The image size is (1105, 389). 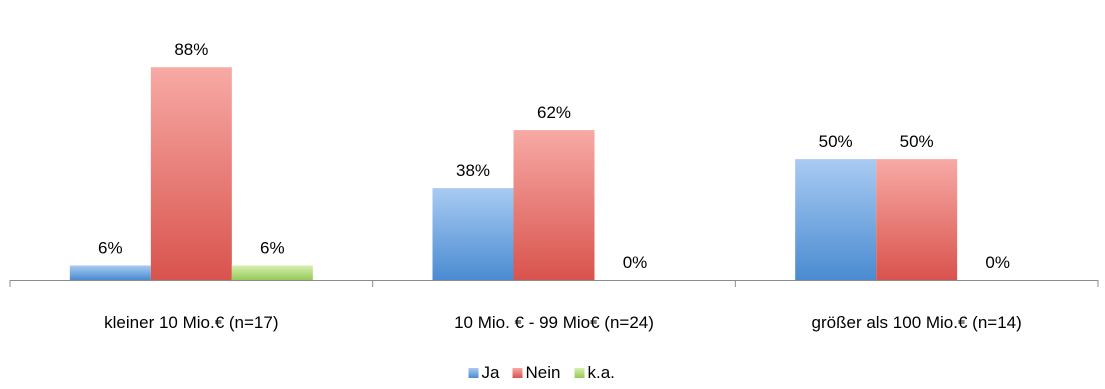 I want to click on legend-label: k.a., so click(x=601, y=372).